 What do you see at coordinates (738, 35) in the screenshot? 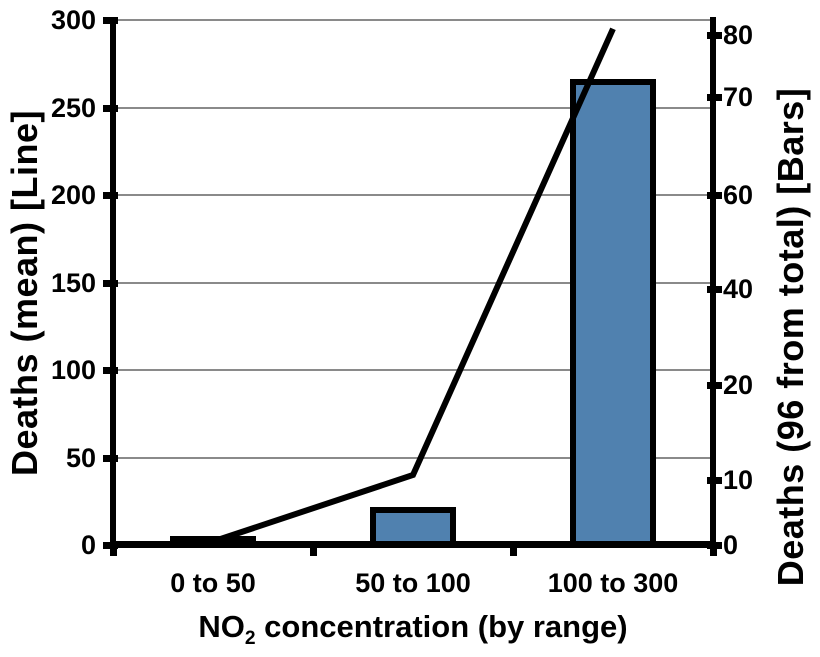
I see `right-axis-tick-label: 80` at bounding box center [738, 35].